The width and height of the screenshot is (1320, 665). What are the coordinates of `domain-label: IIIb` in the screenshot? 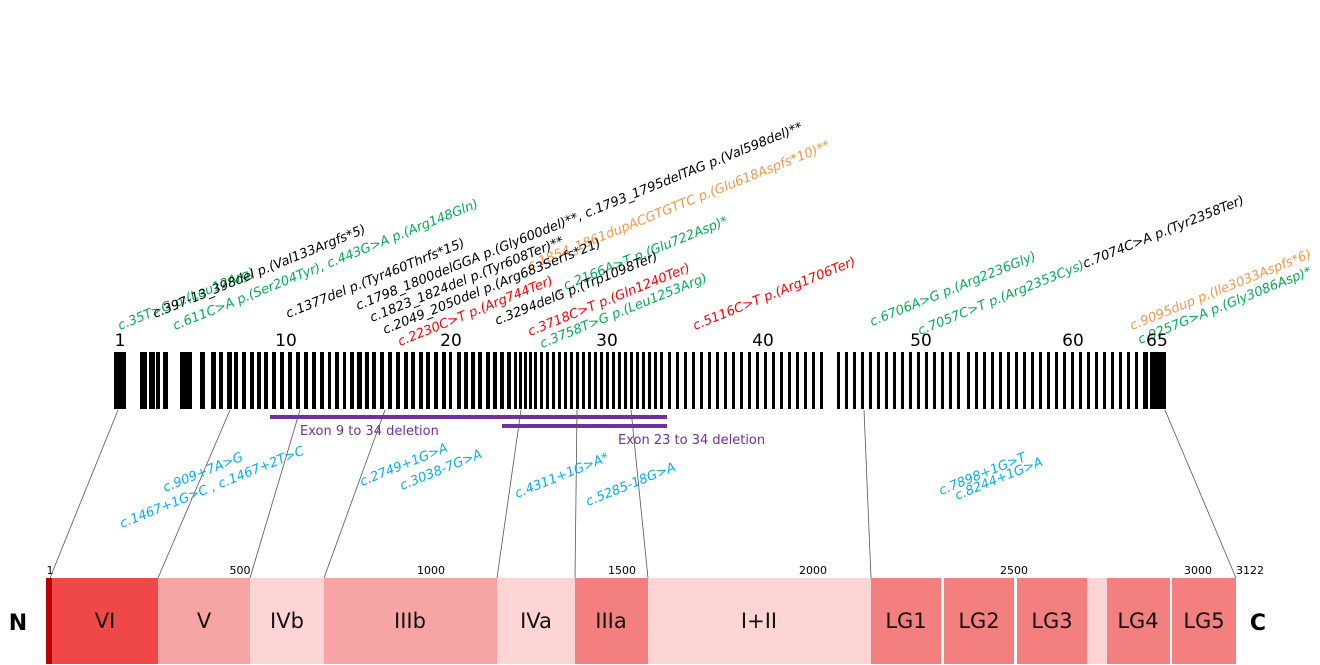 It's located at (410, 621).